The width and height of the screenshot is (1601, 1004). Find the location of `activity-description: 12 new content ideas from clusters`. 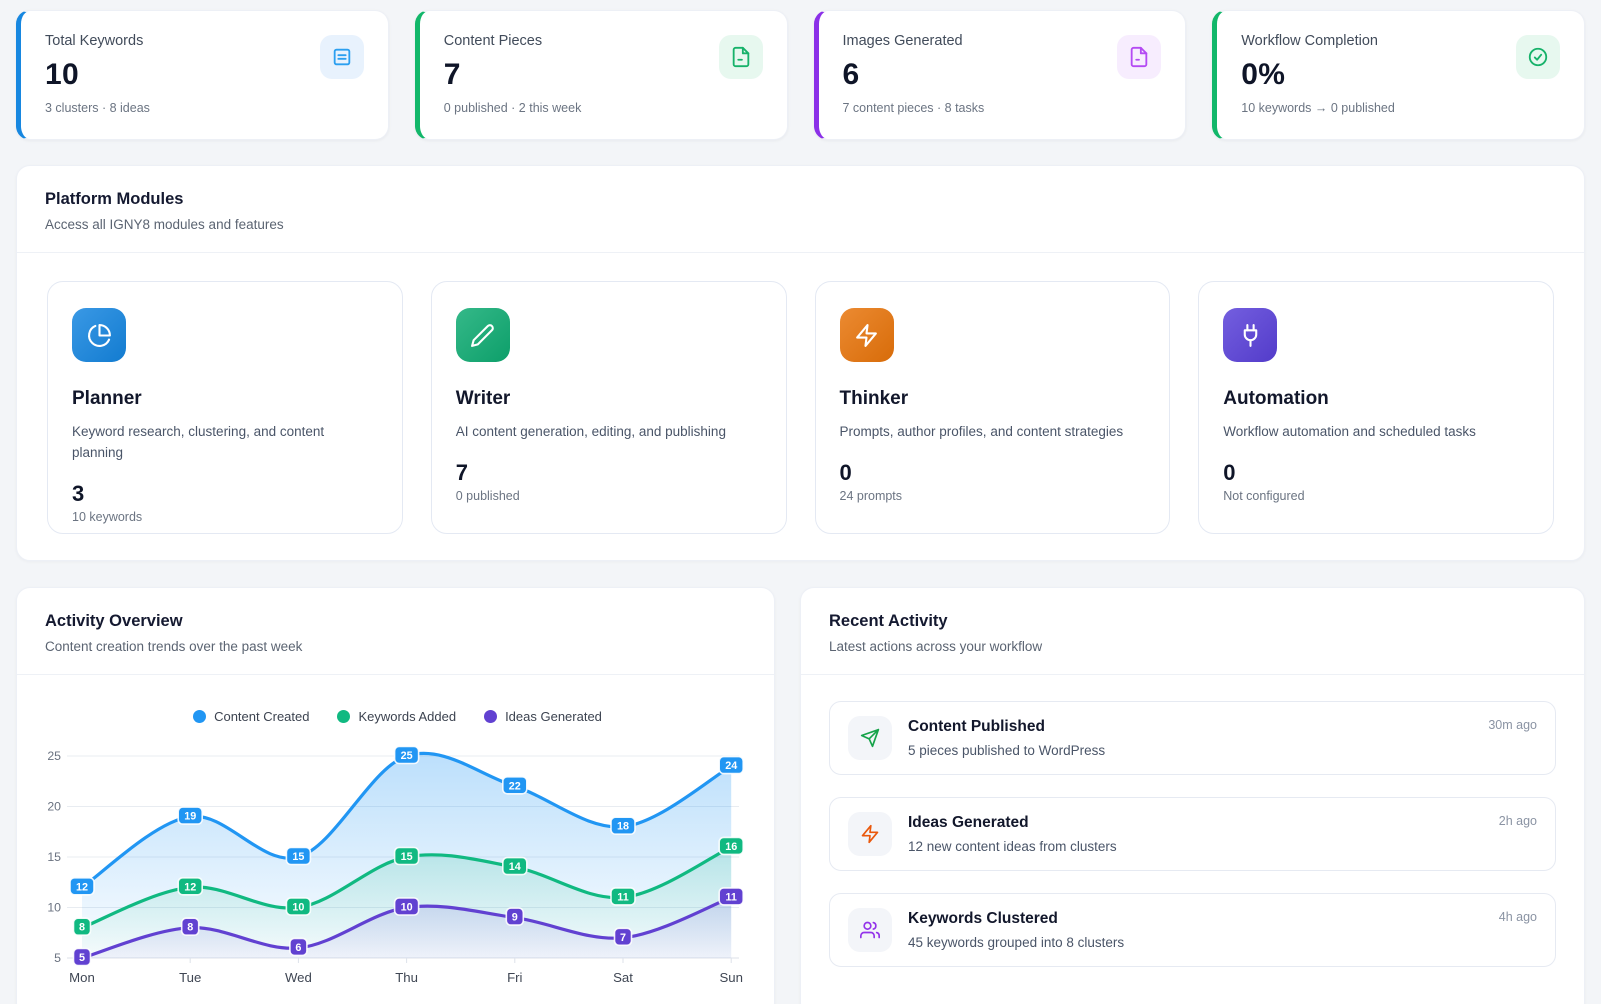

activity-description: 12 new content ideas from clusters is located at coordinates (1012, 846).